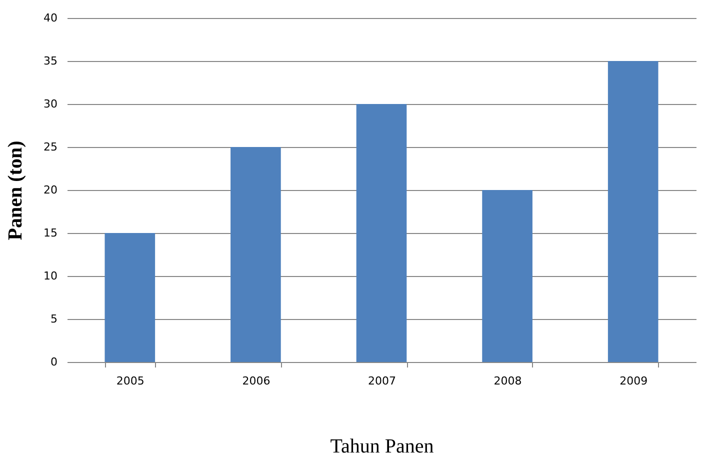 Image resolution: width=704 pixels, height=466 pixels. What do you see at coordinates (51, 104) in the screenshot?
I see `y-tick-label: 30` at bounding box center [51, 104].